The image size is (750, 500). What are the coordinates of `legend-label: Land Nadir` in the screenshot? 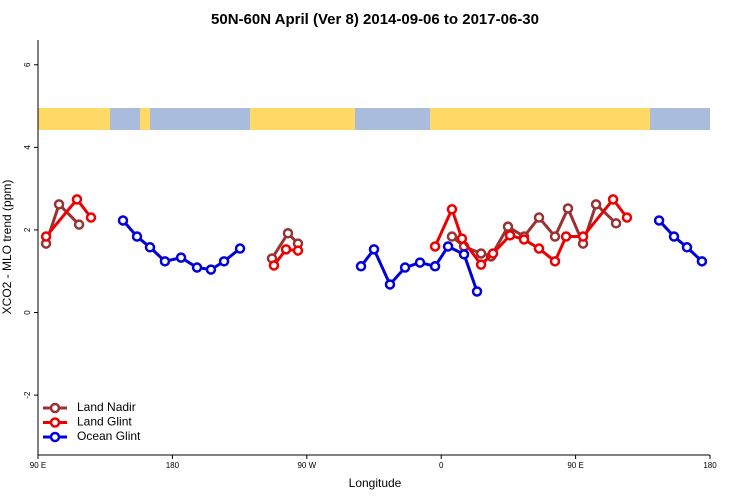 It's located at (106, 407).